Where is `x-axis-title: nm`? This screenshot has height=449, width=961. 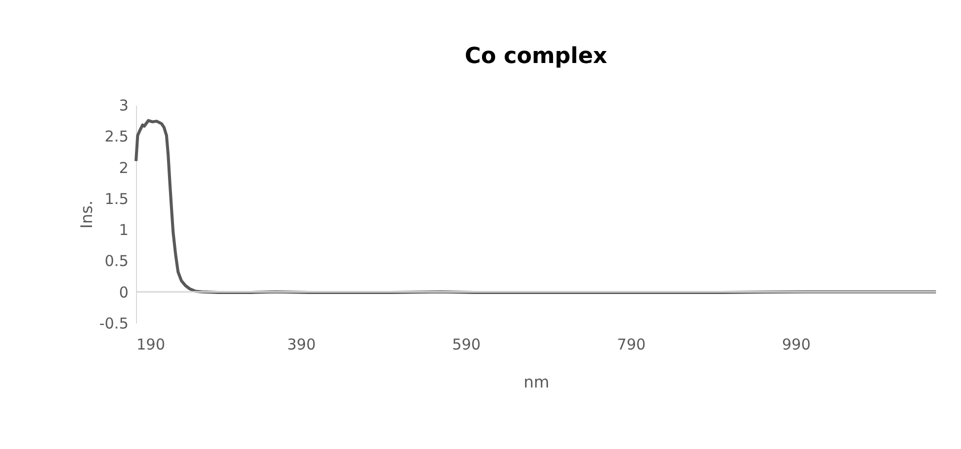 x-axis-title: nm is located at coordinates (537, 382).